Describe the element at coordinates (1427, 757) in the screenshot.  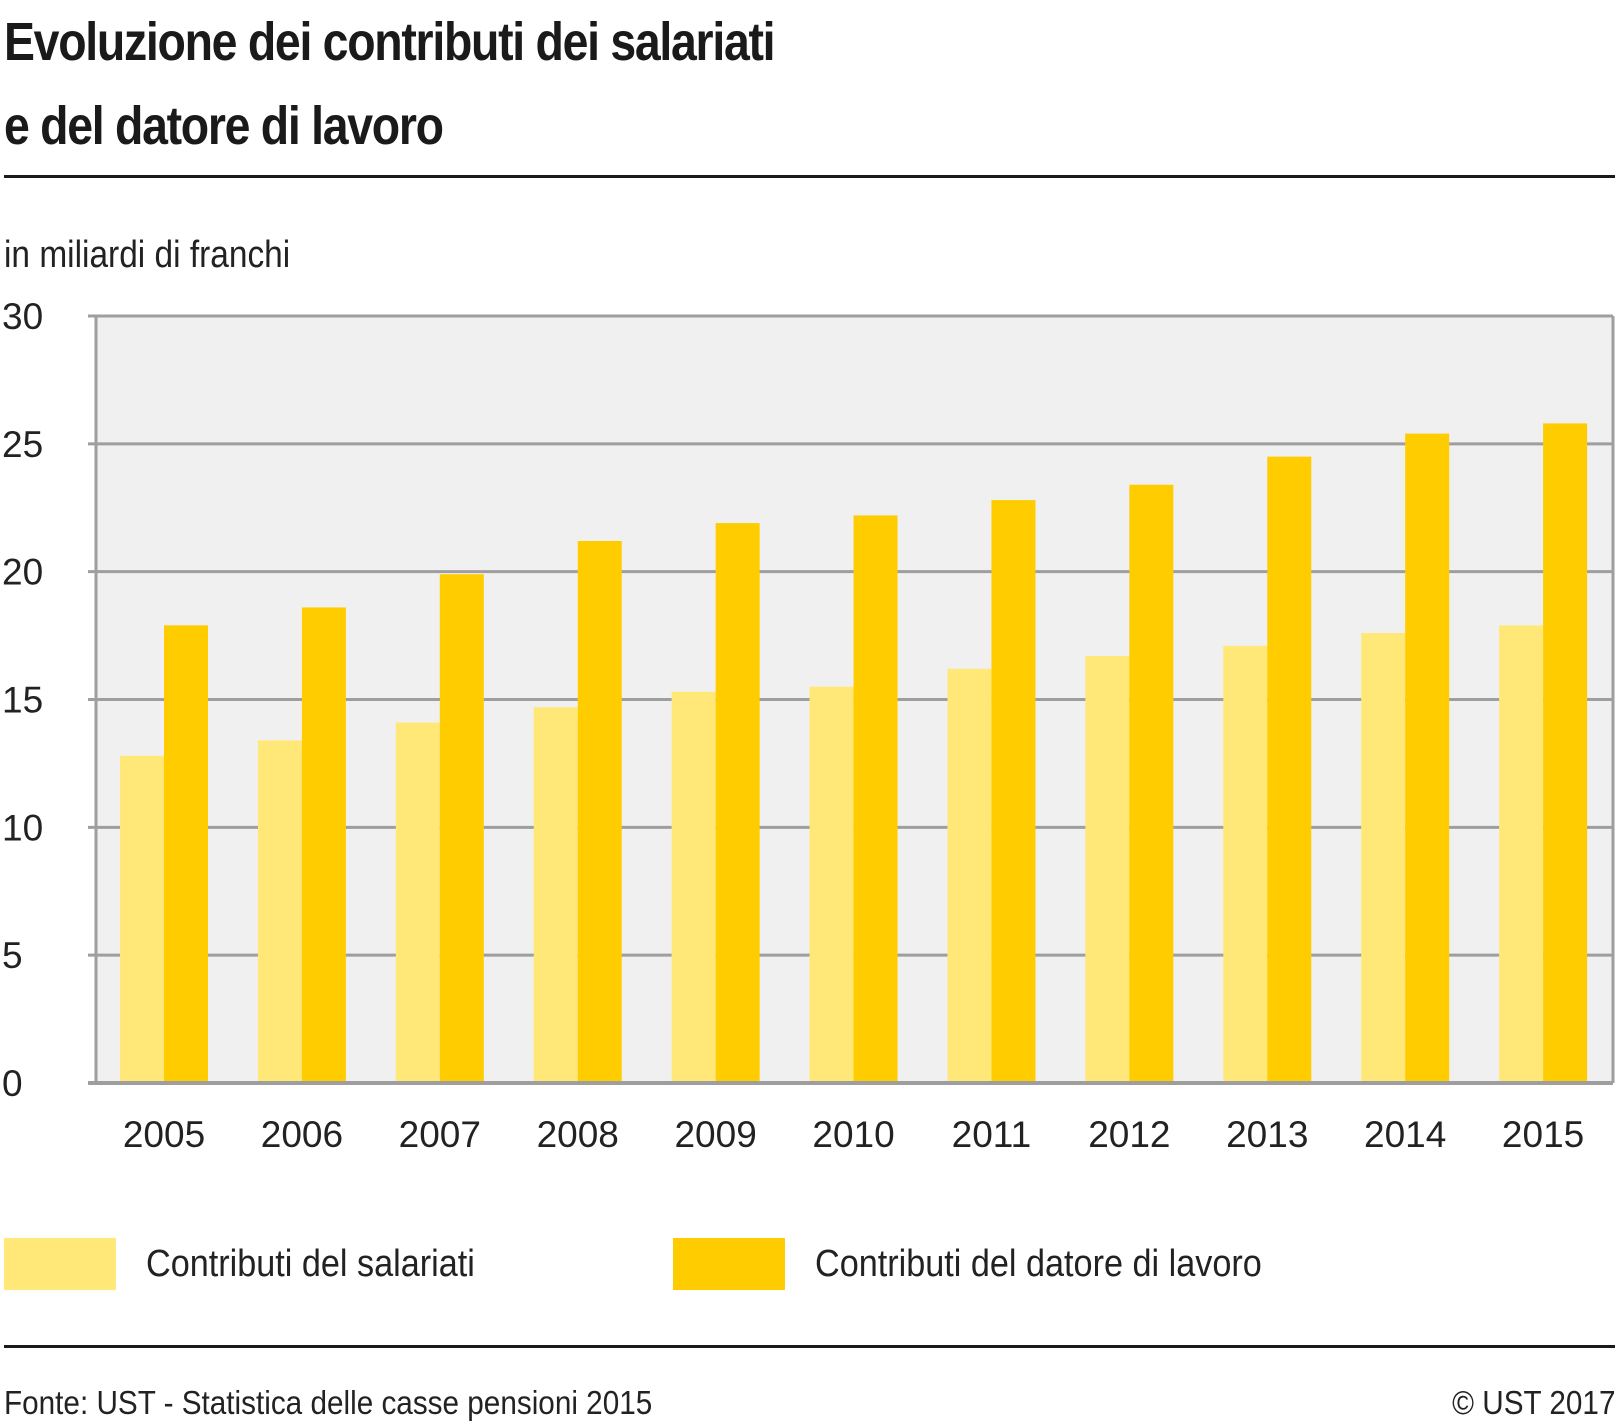
I see `bar-datore-2014` at that location.